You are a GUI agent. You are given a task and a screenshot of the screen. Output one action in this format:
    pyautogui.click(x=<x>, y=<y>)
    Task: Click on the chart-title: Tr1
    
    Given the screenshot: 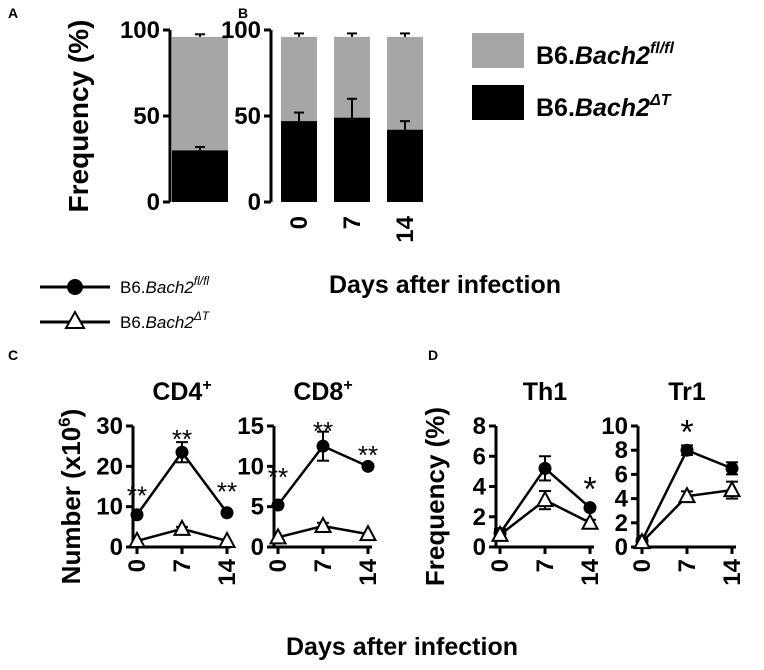 What is the action you would take?
    pyautogui.click(x=687, y=392)
    